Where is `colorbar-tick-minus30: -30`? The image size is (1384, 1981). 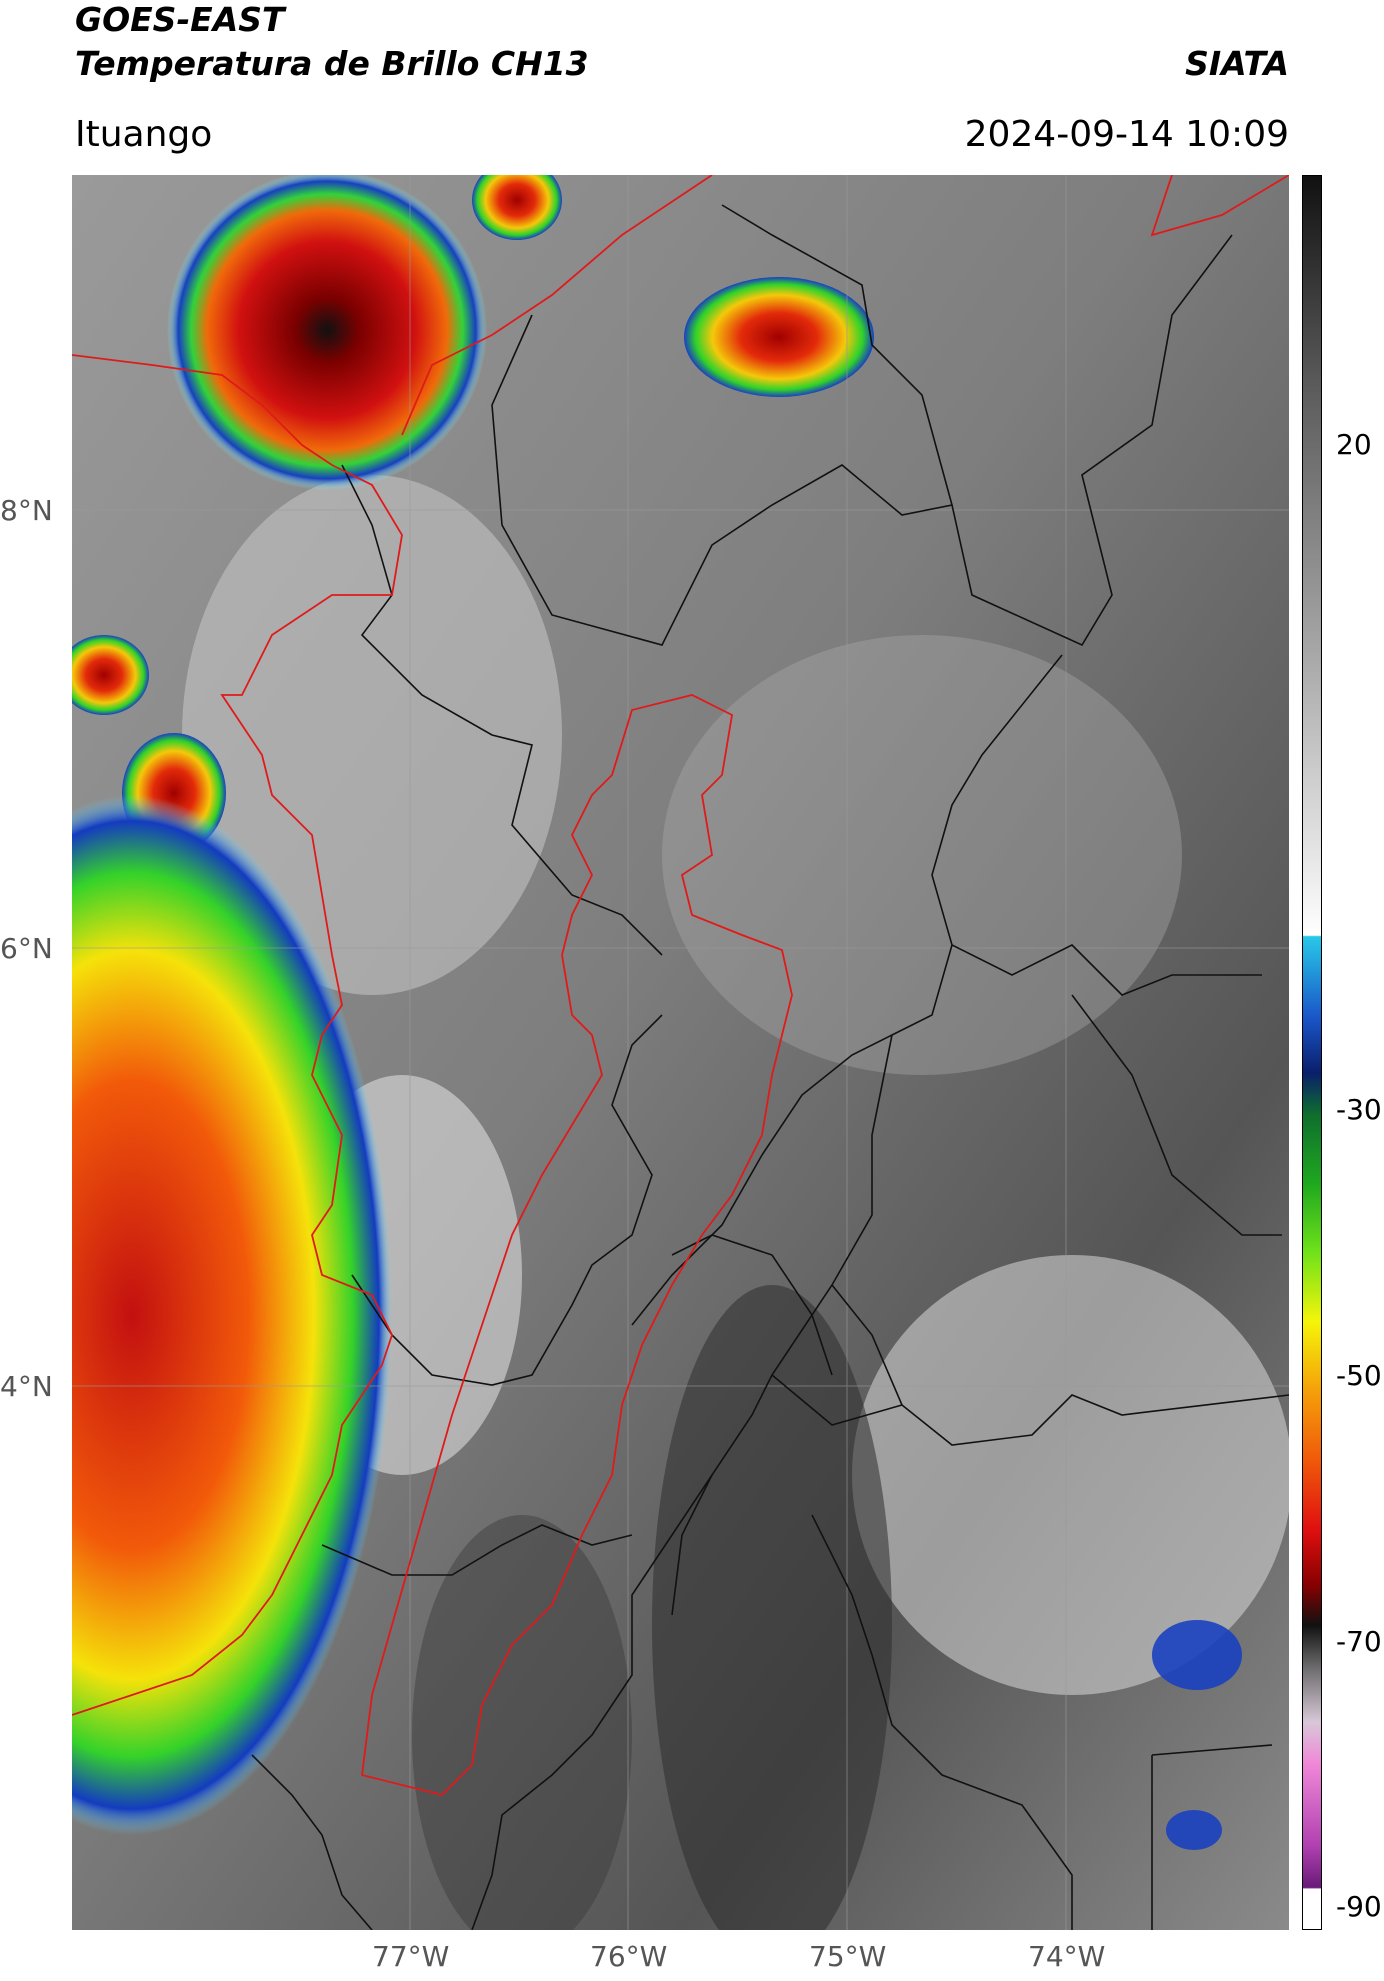 colorbar-tick-minus30: -30 is located at coordinates (1359, 1109).